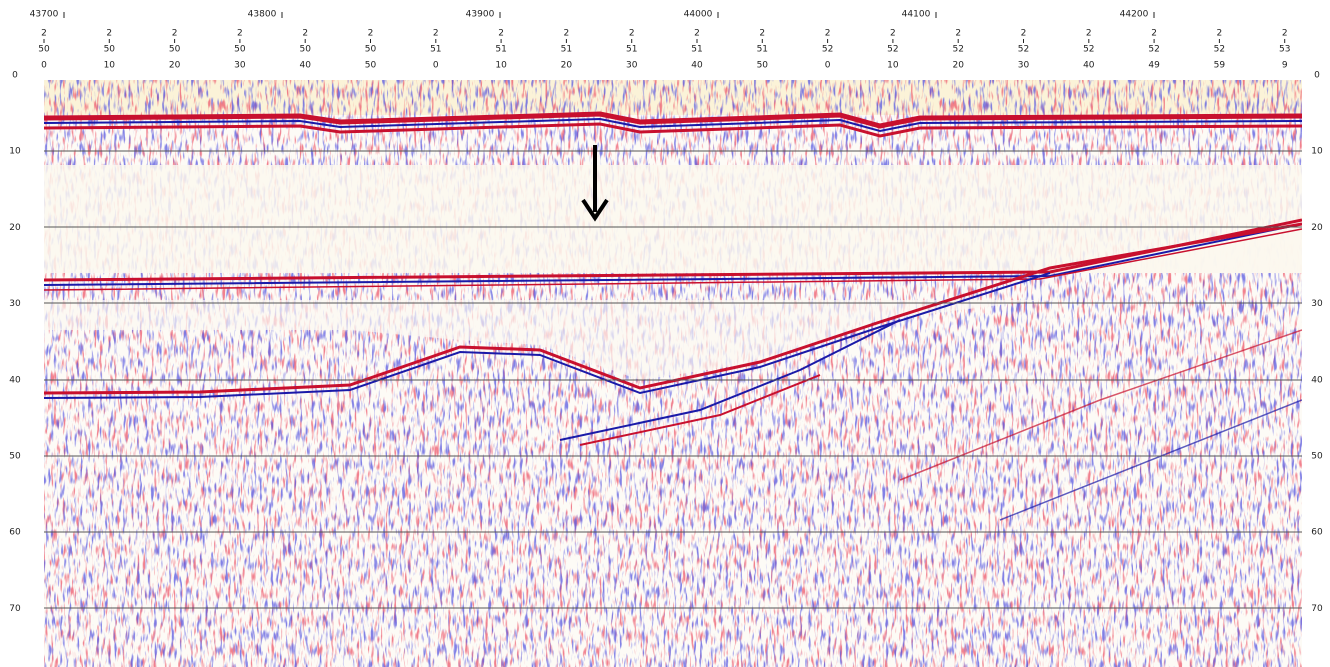  Describe the element at coordinates (15, 380) in the screenshot. I see `depth-label-left: 40` at that location.